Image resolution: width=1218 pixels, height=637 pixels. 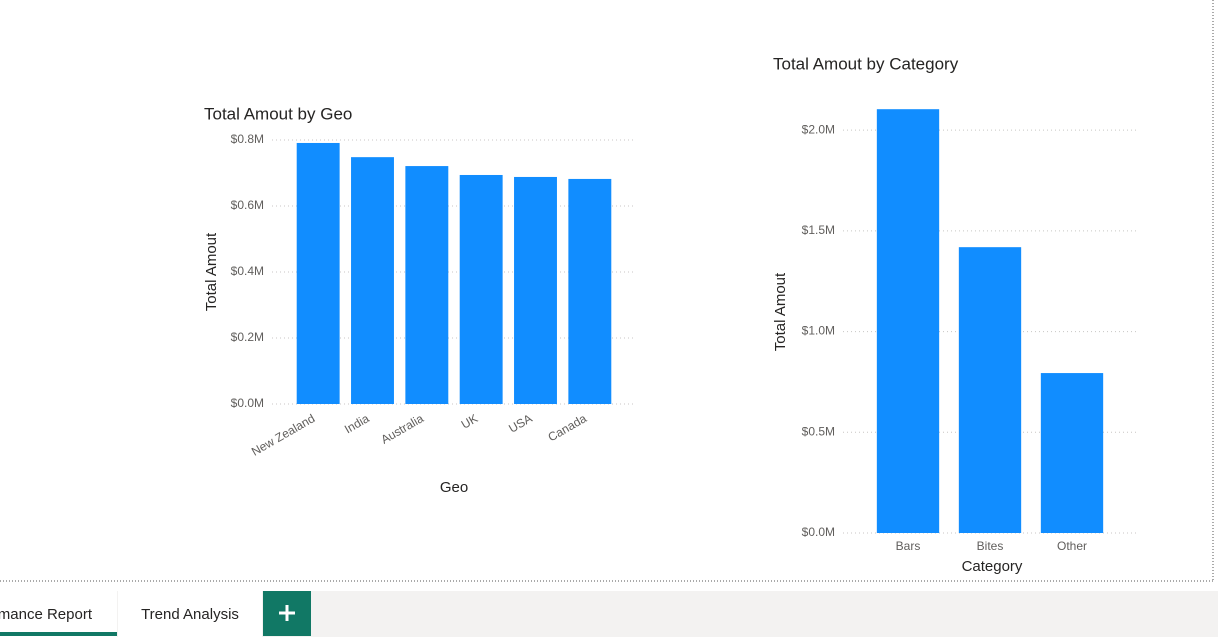 What do you see at coordinates (818, 230) in the screenshot?
I see `y-tick-label: $1.5M` at bounding box center [818, 230].